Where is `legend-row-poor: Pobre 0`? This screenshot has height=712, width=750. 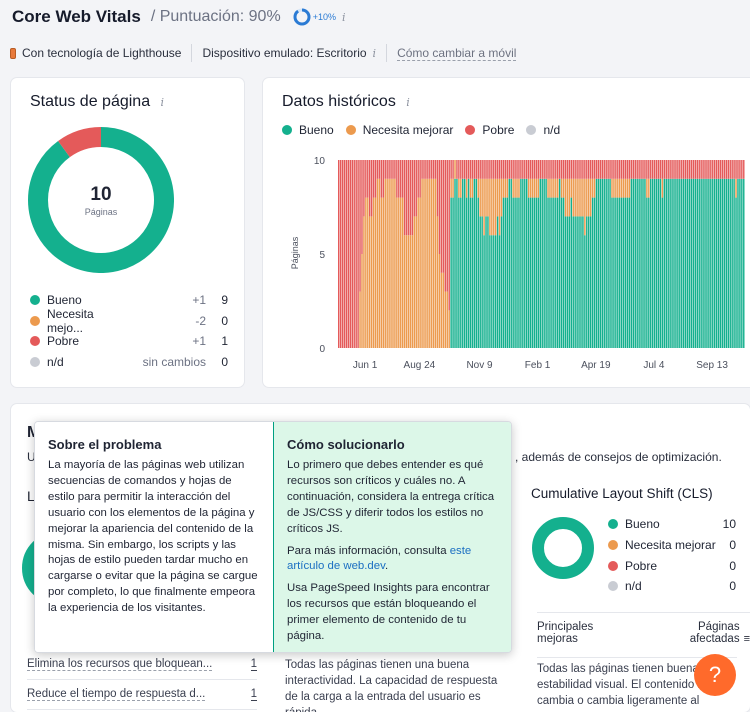 legend-row-poor: Pobre 0 is located at coordinates (672, 565).